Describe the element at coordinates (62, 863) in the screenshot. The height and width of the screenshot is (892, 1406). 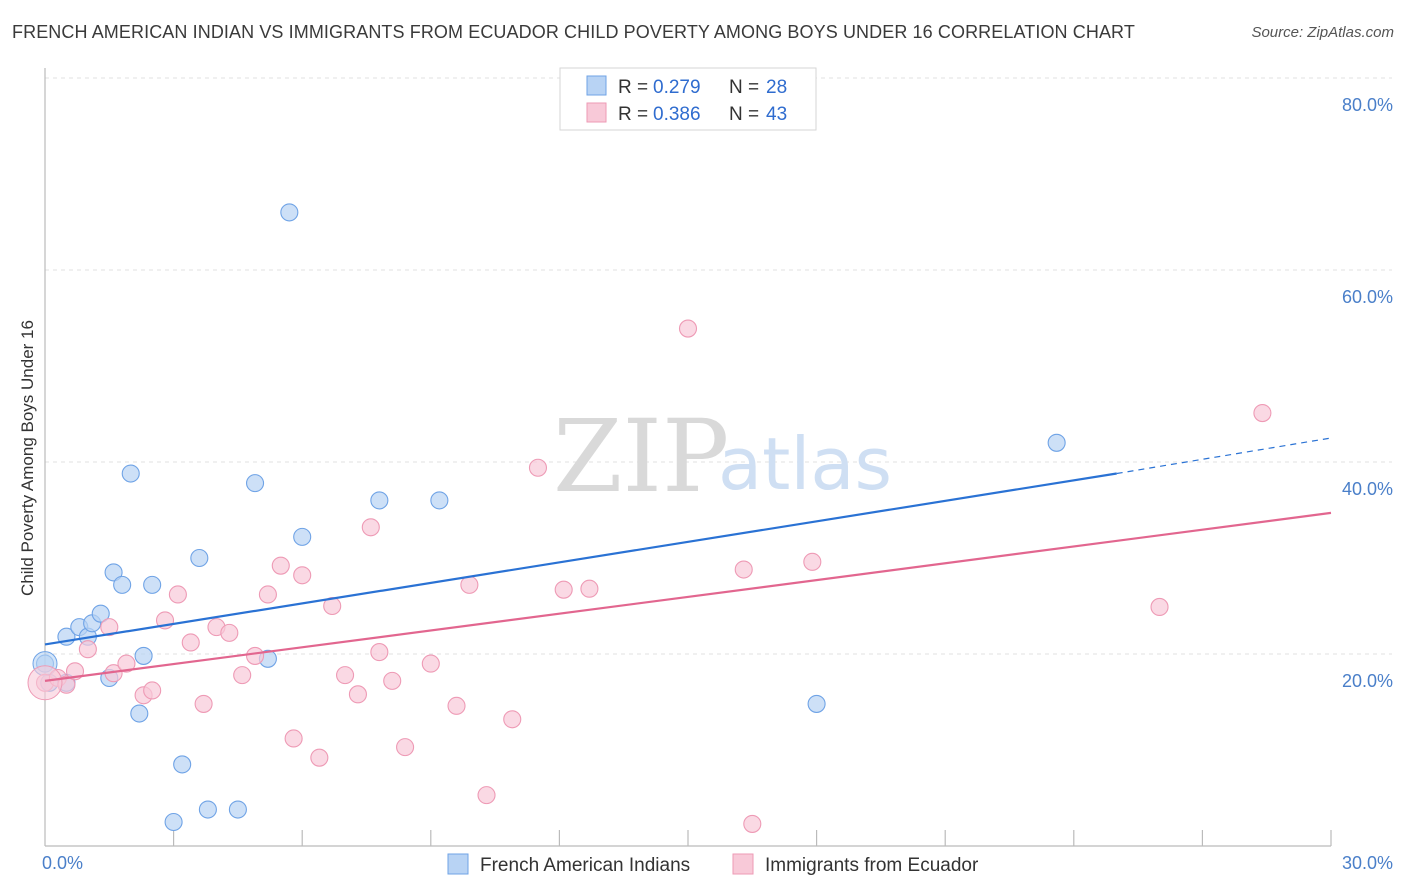
I see `x-tick-label-min: 0.0%` at that location.